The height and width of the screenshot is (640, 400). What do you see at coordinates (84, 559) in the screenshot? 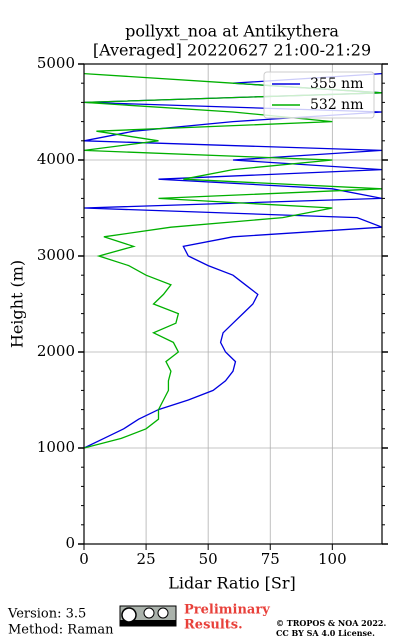
I see `x-tick-label: 0` at bounding box center [84, 559].